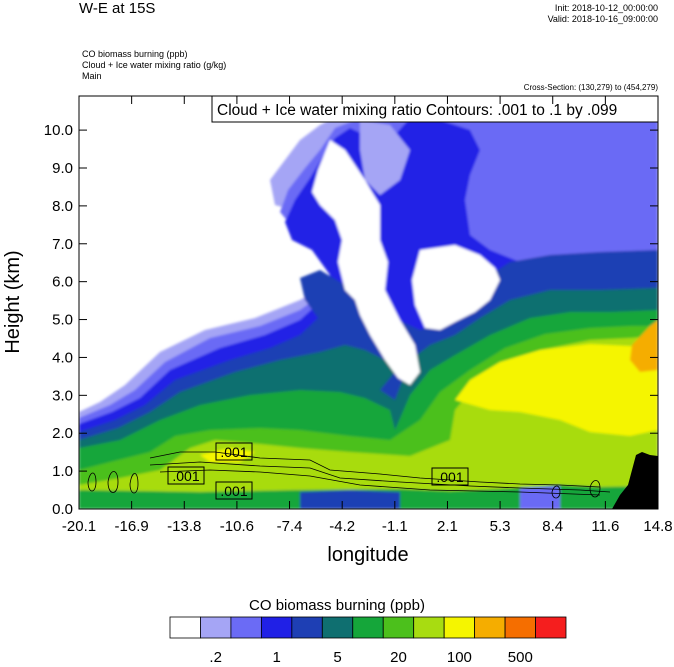  I want to click on y-tick-label: 10.0, so click(58, 130).